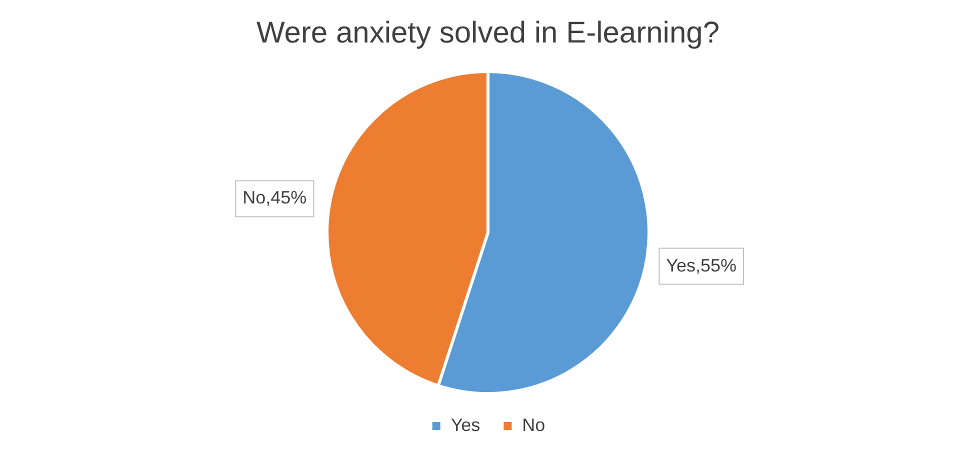 The height and width of the screenshot is (457, 976). I want to click on legend-label: Yes, so click(465, 424).